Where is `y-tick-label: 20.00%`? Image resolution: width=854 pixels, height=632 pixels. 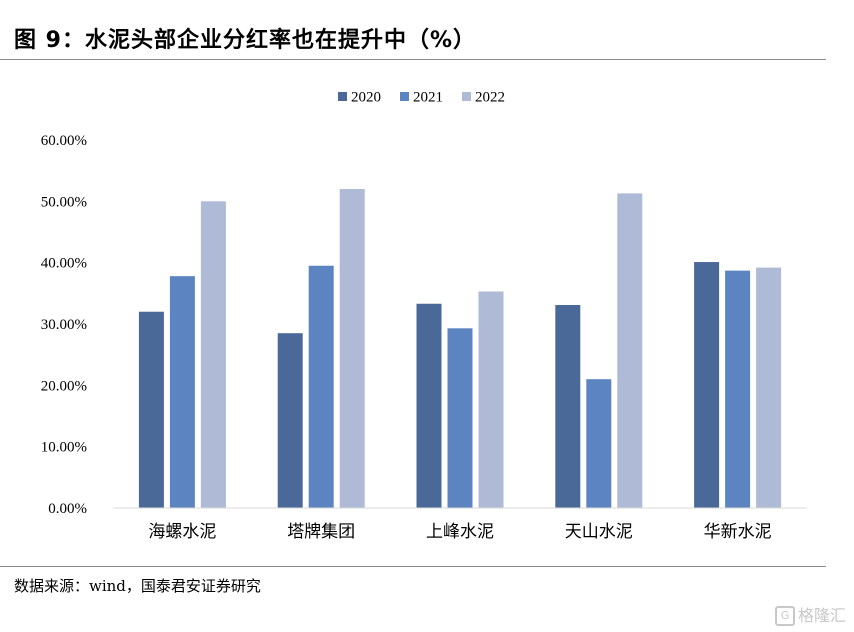 y-tick-label: 20.00% is located at coordinates (64, 386).